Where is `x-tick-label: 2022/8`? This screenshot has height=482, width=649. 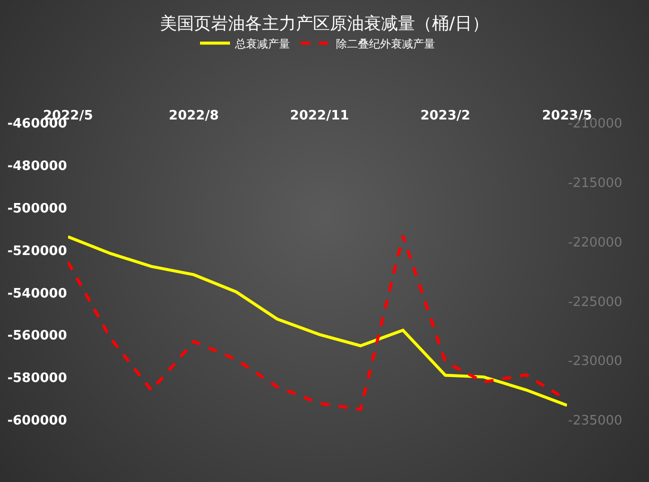
x-tick-label: 2022/8 is located at coordinates (193, 116).